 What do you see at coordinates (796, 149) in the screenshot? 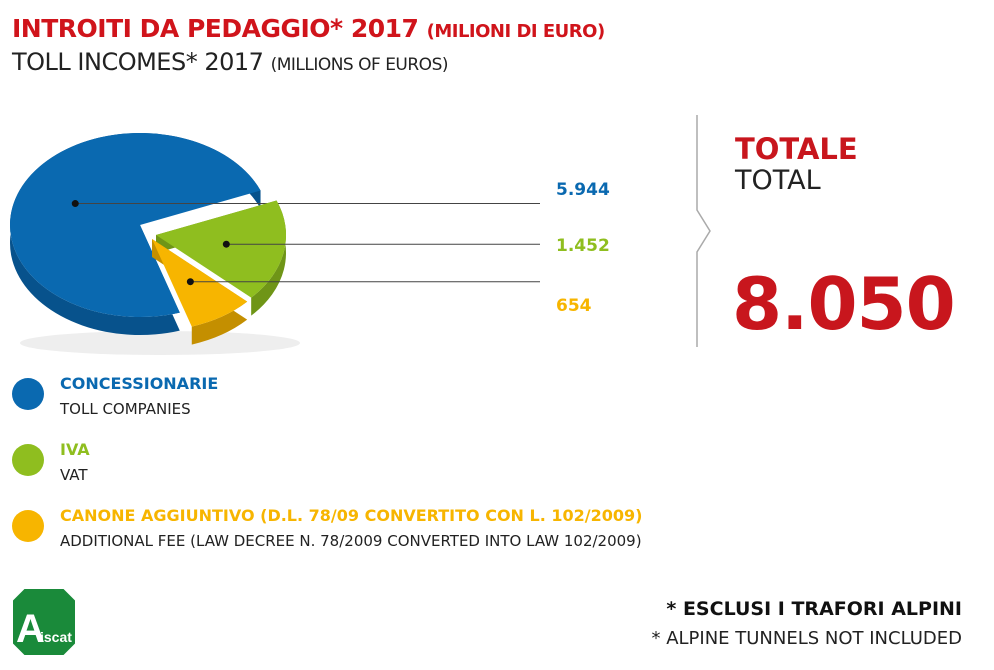
I see `total-label-italian: TOTALE` at bounding box center [796, 149].